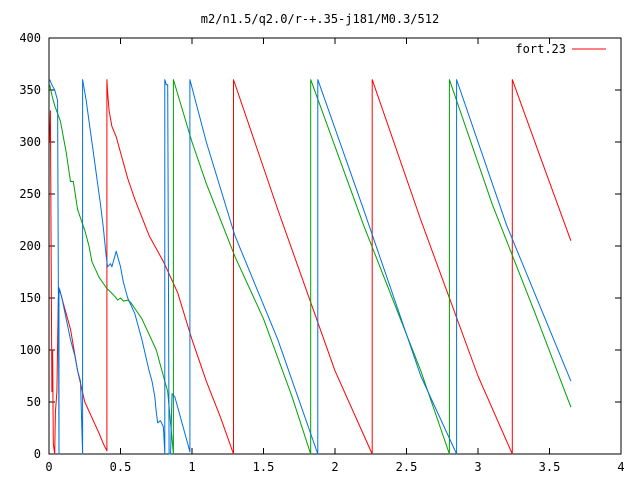  What do you see at coordinates (30, 298) in the screenshot?
I see `y-tick-label: 150` at bounding box center [30, 298].